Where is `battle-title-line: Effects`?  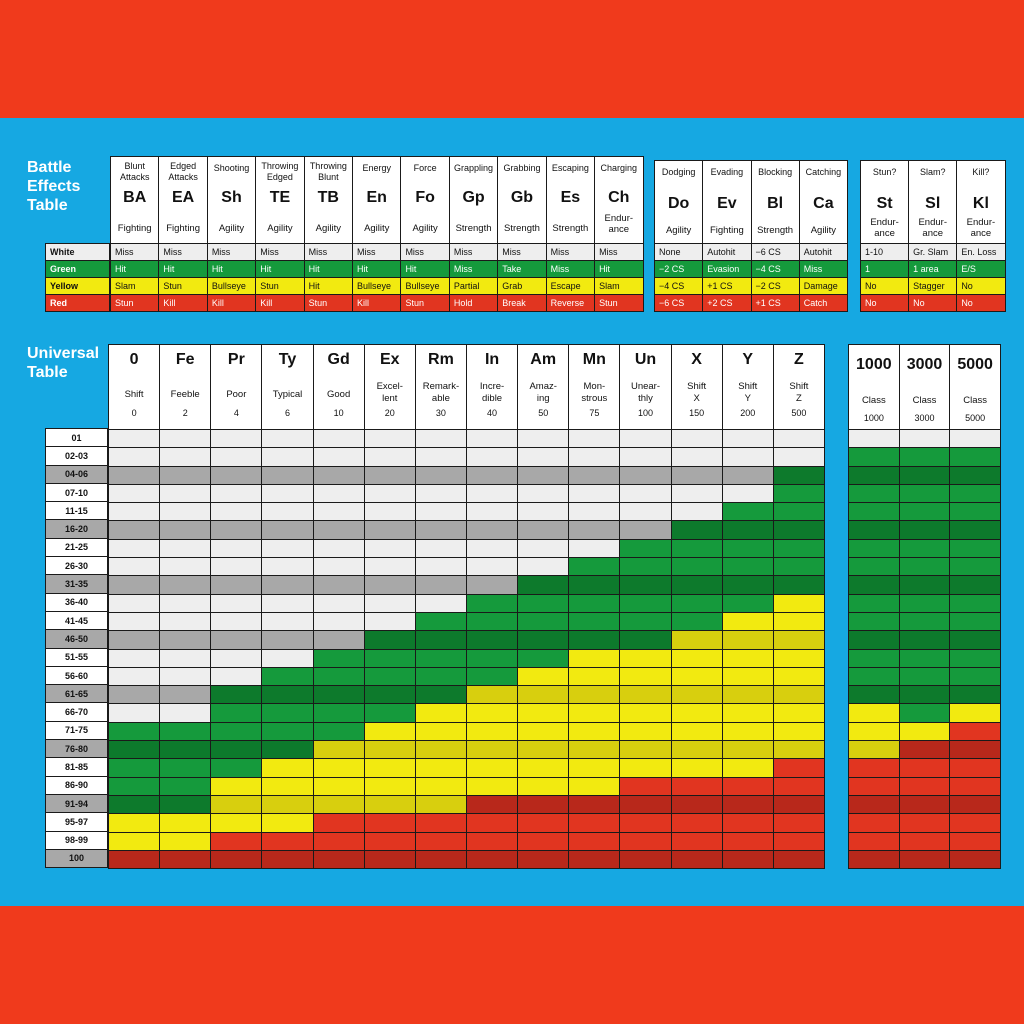 battle-title-line: Effects is located at coordinates (54, 186).